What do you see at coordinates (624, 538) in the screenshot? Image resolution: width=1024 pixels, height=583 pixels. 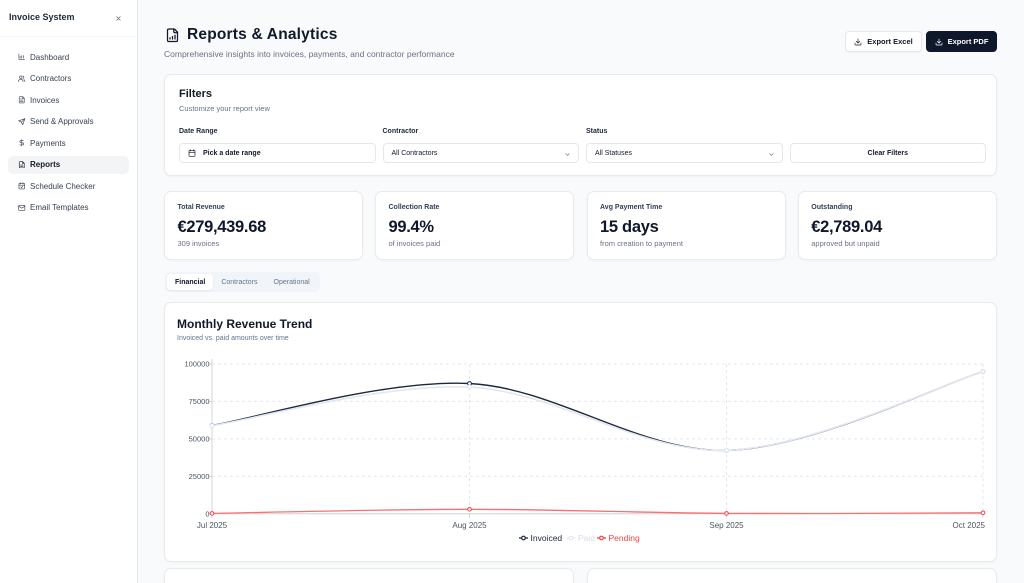 I see `svg-text: Pending` at bounding box center [624, 538].